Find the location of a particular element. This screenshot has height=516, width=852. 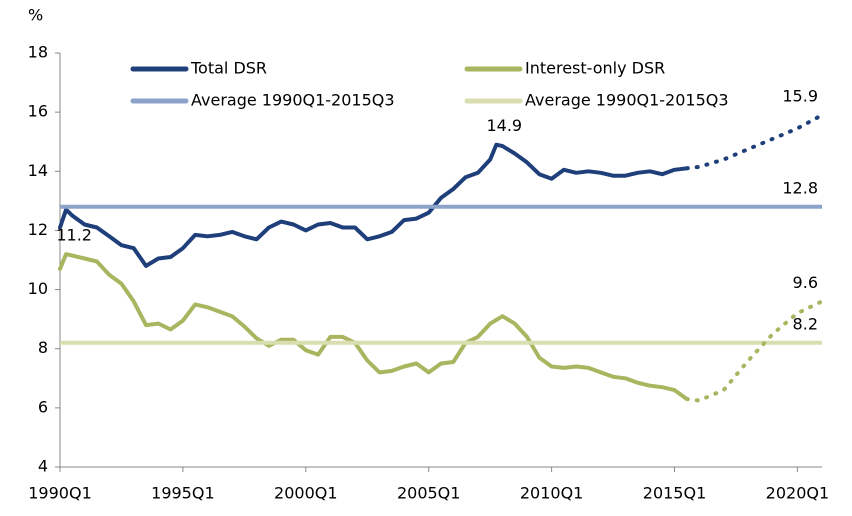

annotation: 14.9 is located at coordinates (504, 125).